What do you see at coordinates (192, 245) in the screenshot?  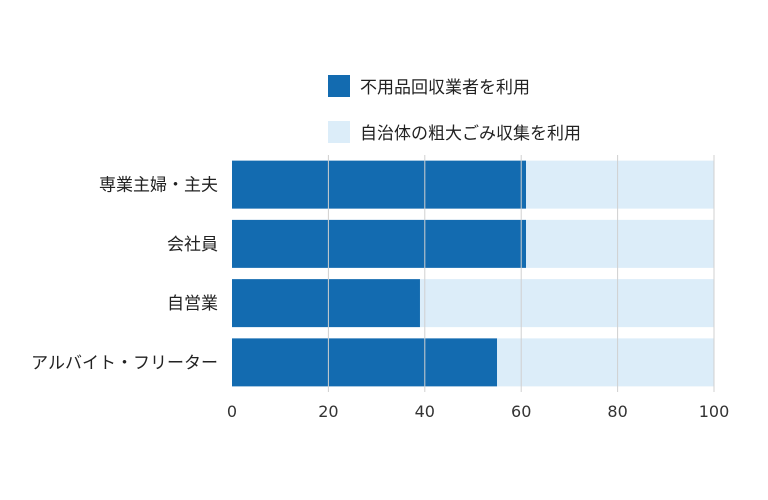 I see `category-label-2: 会社員` at bounding box center [192, 245].